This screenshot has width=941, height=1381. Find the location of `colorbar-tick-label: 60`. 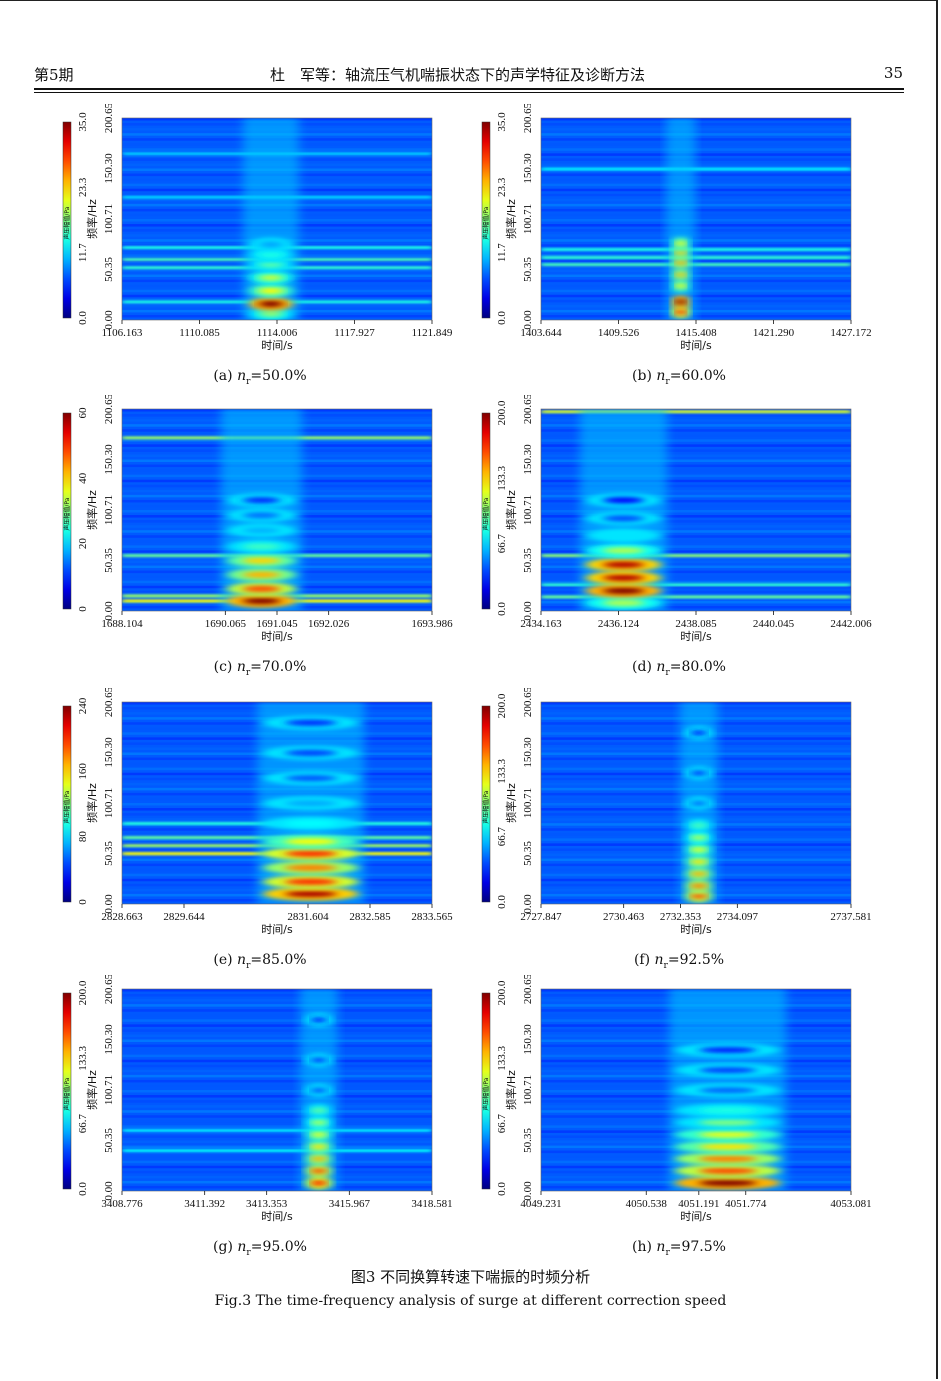

colorbar-tick-label: 60 is located at coordinates (83, 413).